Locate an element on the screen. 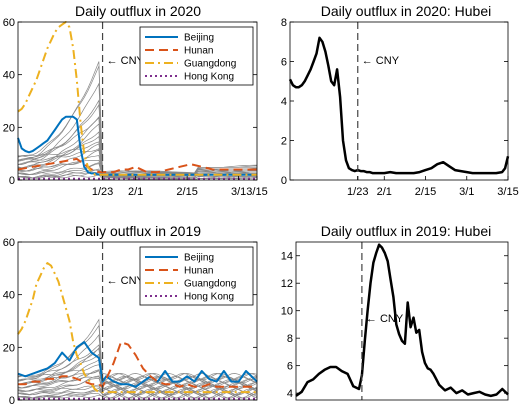 This screenshot has width=519, height=408. series-line-hunan is located at coordinates (137, 165).